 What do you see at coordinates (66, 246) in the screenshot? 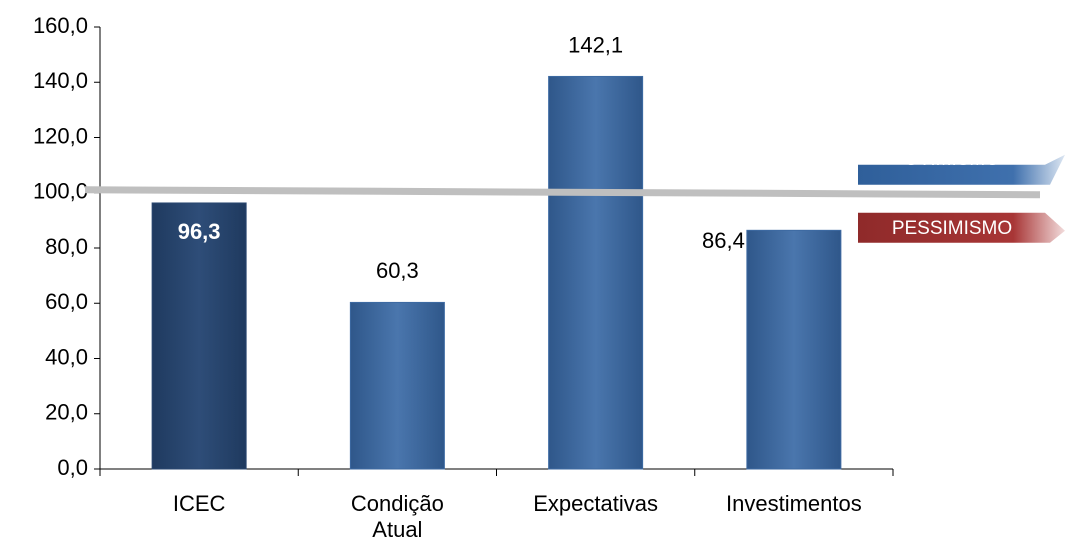
I see `y-tick-label: 80,0` at bounding box center [66, 246].